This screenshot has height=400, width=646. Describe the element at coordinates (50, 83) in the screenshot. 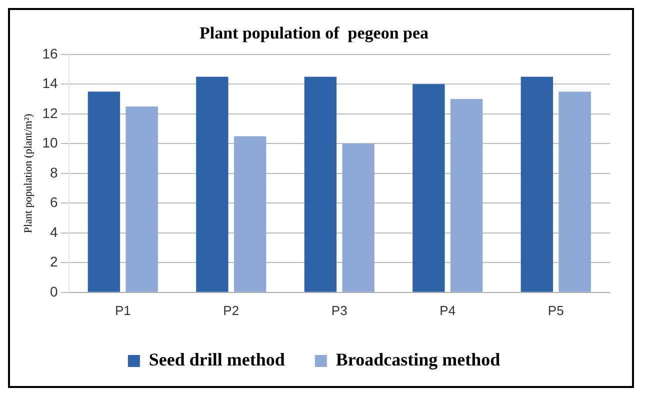

I see `y-tick-label: 14` at that location.